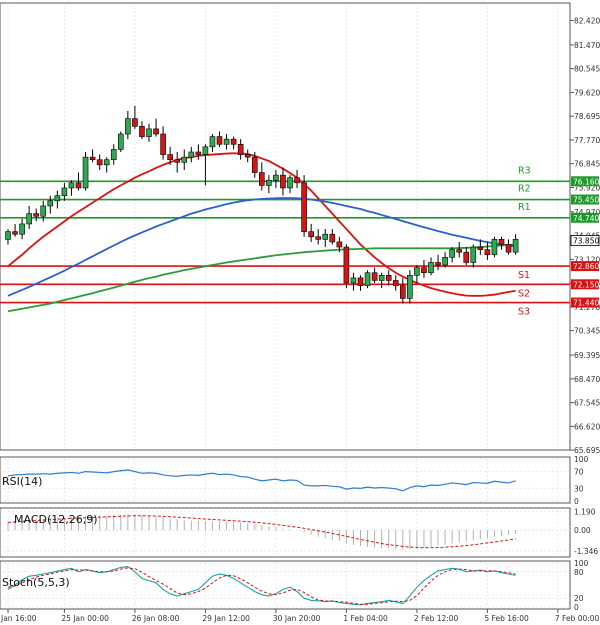  I want to click on level-name-s1: S1, so click(524, 275).